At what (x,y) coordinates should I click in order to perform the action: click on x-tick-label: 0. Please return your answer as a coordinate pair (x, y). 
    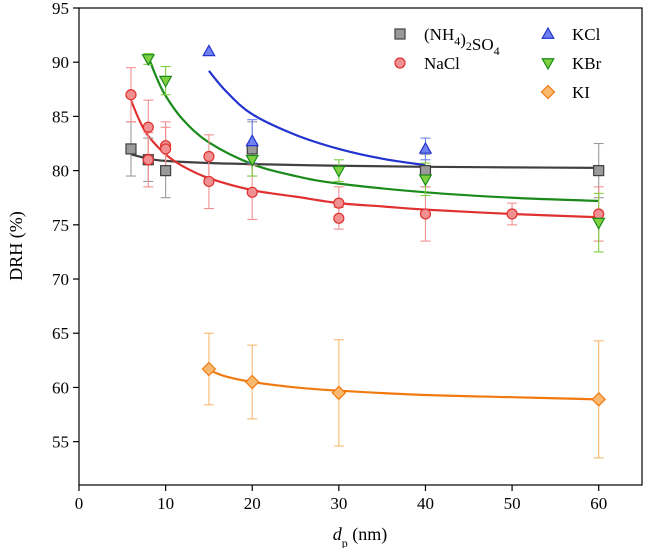
    Looking at the image, I should click on (79, 503).